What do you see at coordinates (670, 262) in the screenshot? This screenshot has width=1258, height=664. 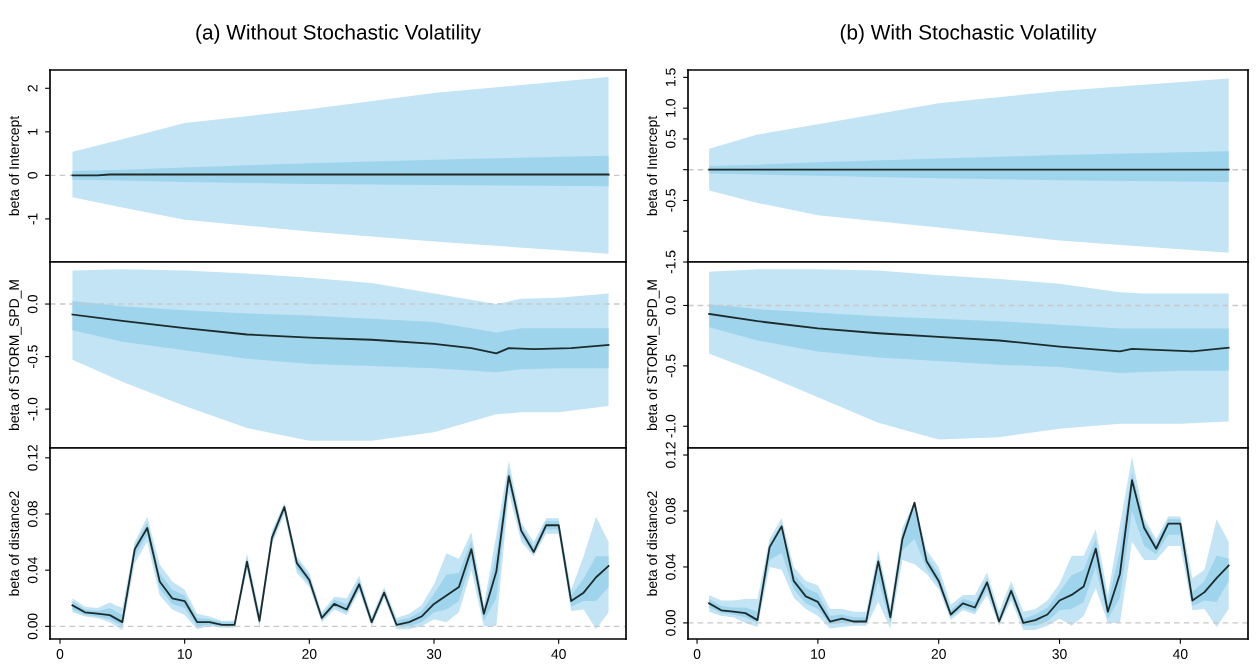 I see `y-tick-label: -1.5` at bounding box center [670, 262].